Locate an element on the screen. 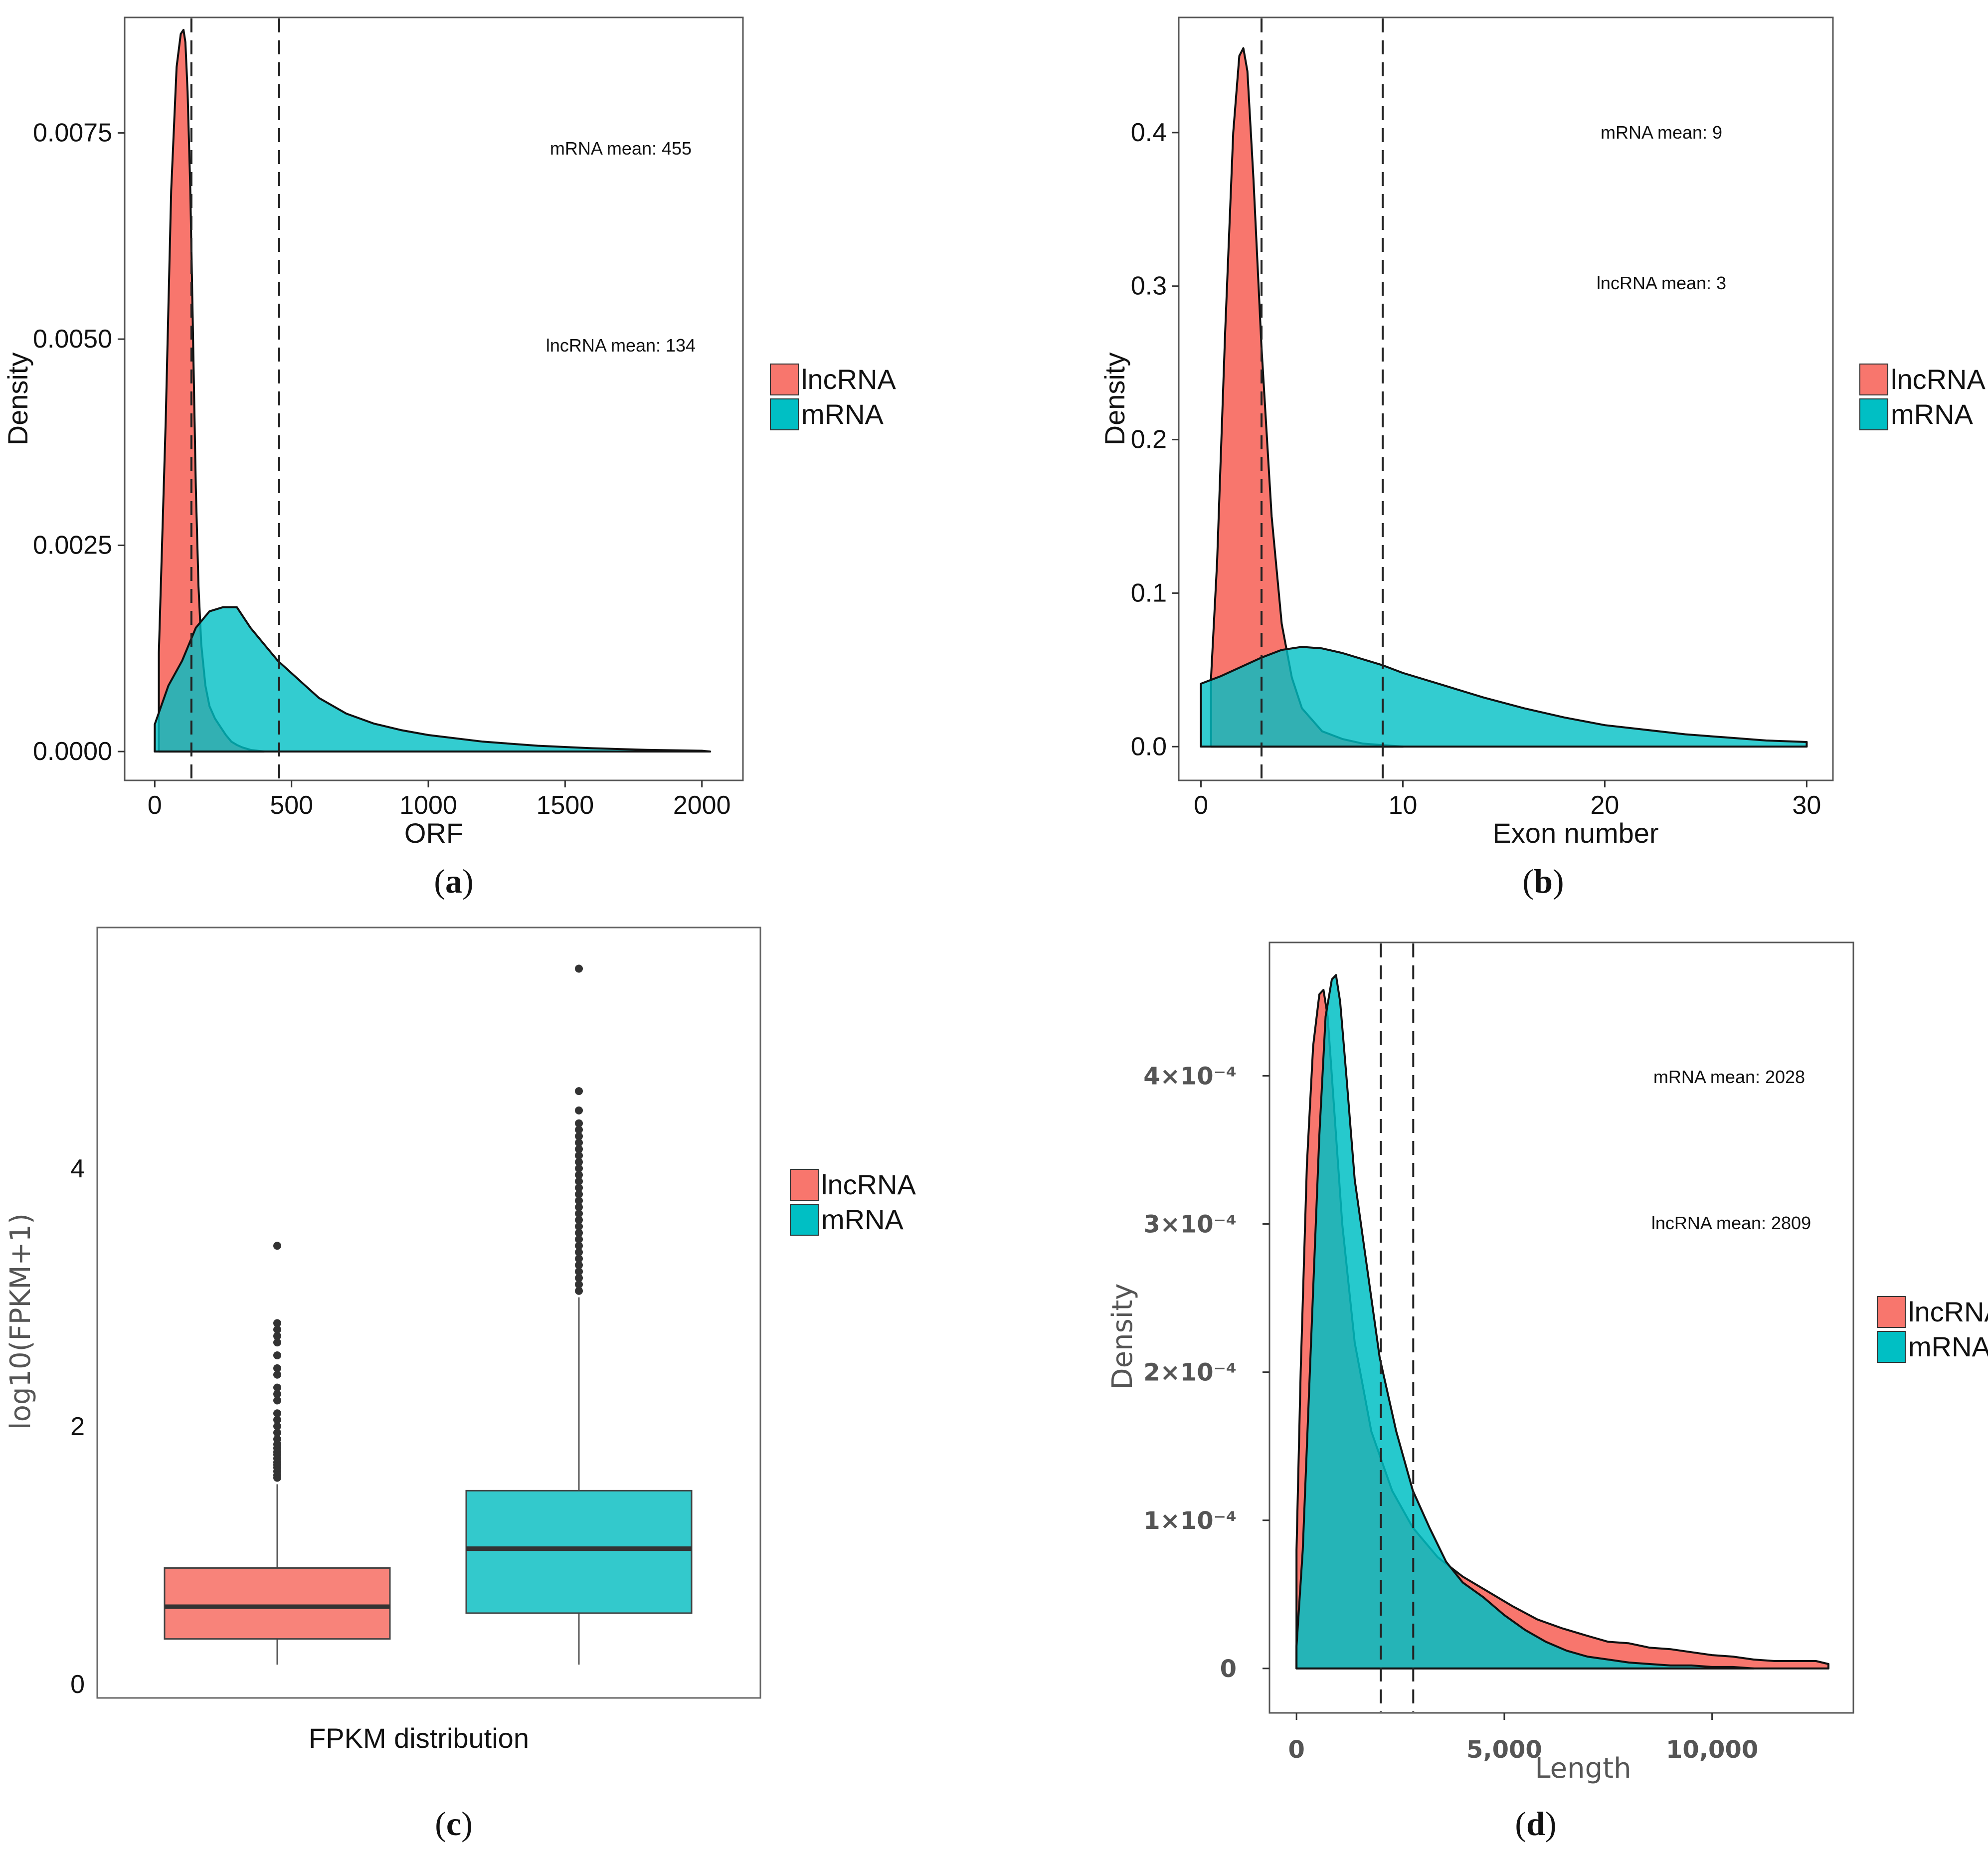 This screenshot has height=1861, width=1988. density-area-lncrna is located at coordinates (1307, 397).